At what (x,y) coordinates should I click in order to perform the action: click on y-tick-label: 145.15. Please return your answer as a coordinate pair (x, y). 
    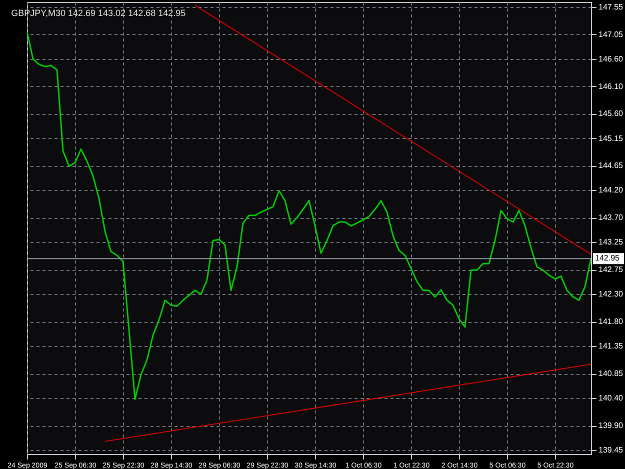
    Looking at the image, I should click on (611, 138).